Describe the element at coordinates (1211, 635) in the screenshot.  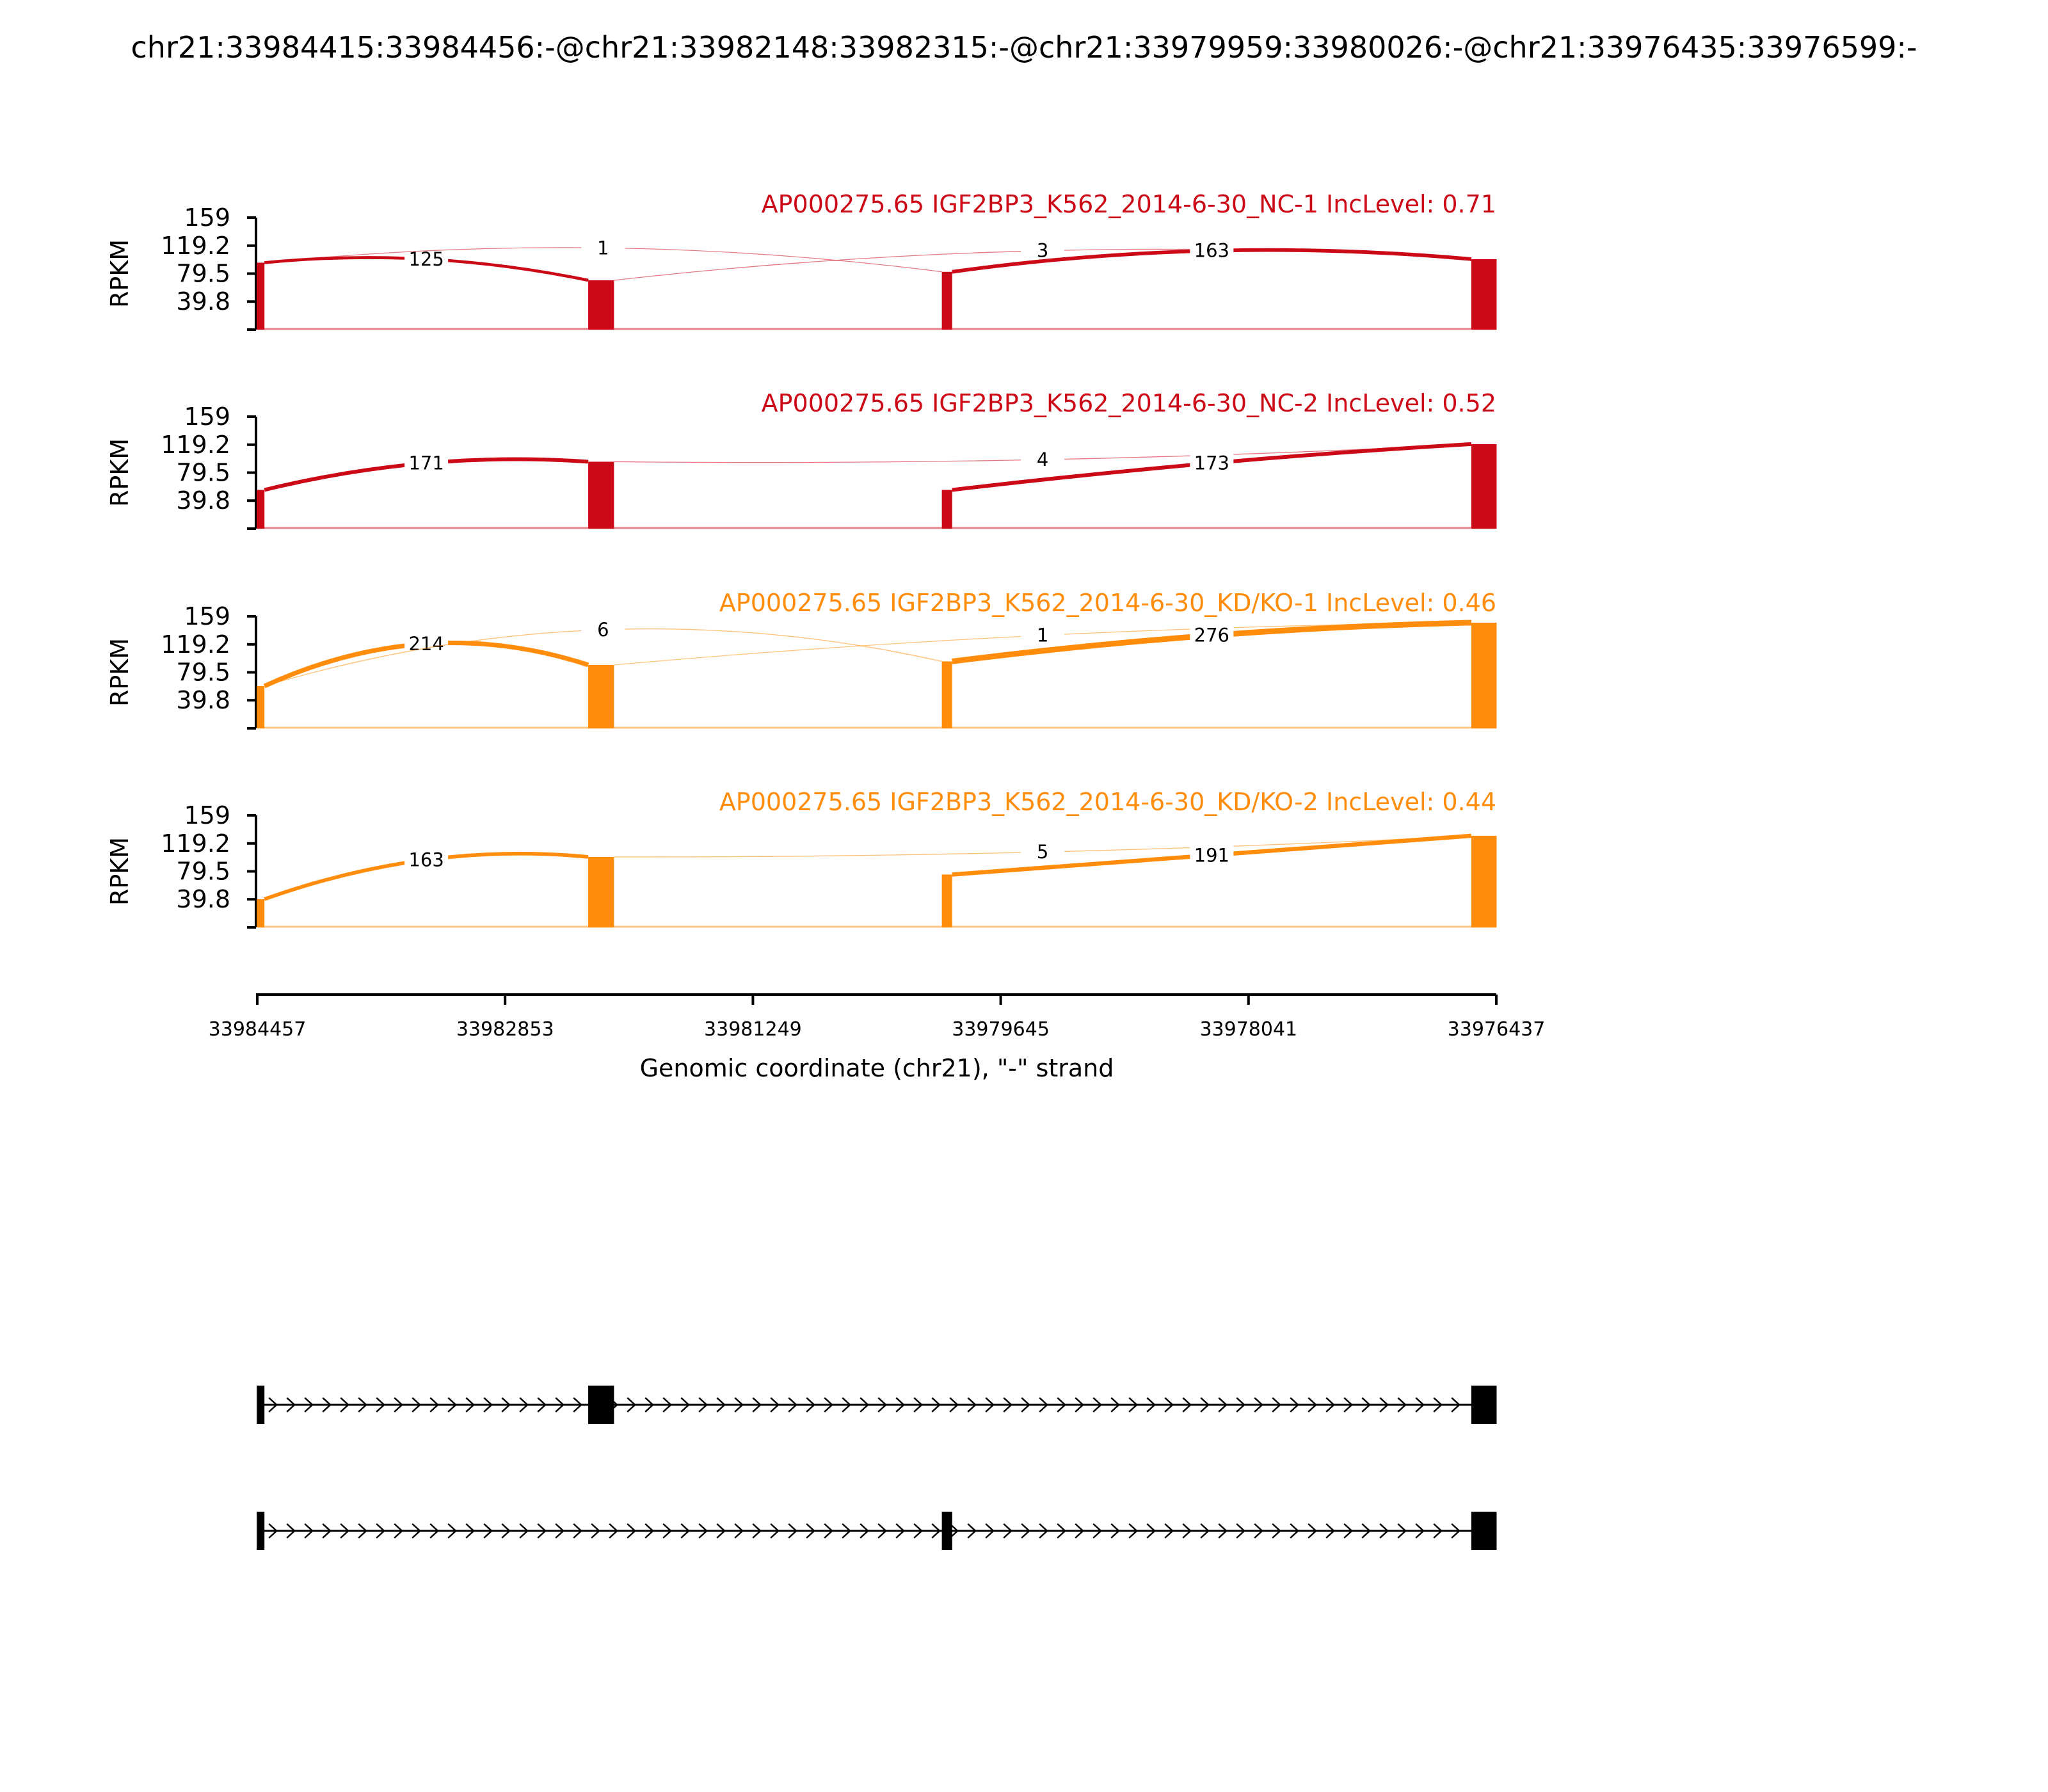
I see `junction-label: 276` at that location.